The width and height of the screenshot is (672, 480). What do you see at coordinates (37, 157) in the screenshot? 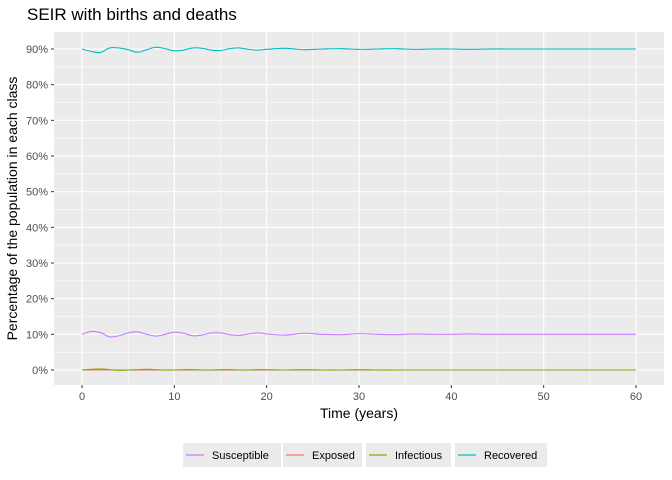
I see `y-tick-label: 60%` at bounding box center [37, 157].